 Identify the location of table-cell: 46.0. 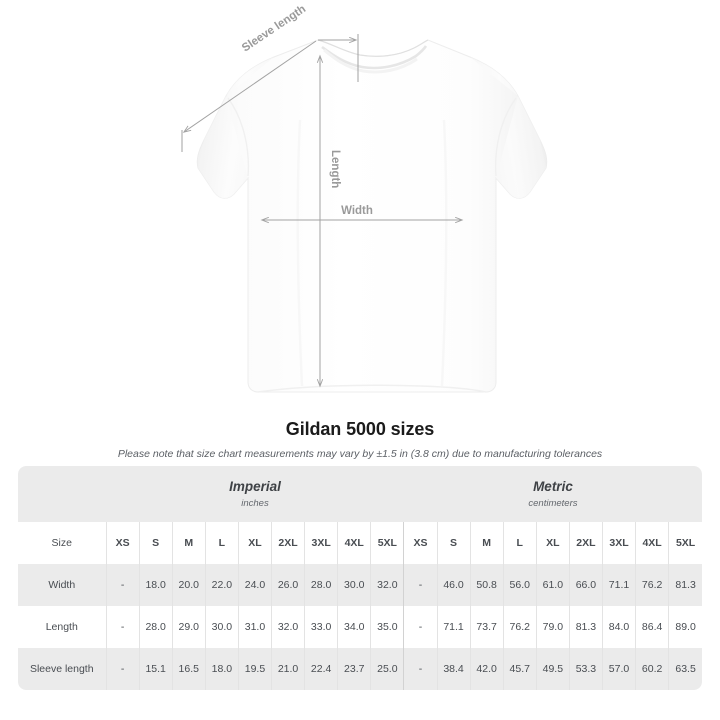
(453, 585).